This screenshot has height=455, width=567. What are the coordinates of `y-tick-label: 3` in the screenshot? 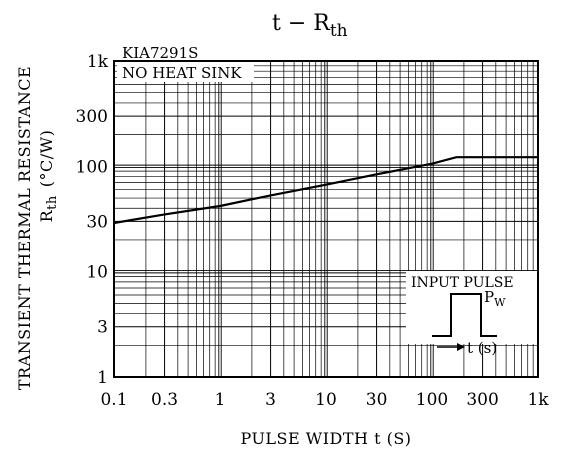 It's located at (102, 328).